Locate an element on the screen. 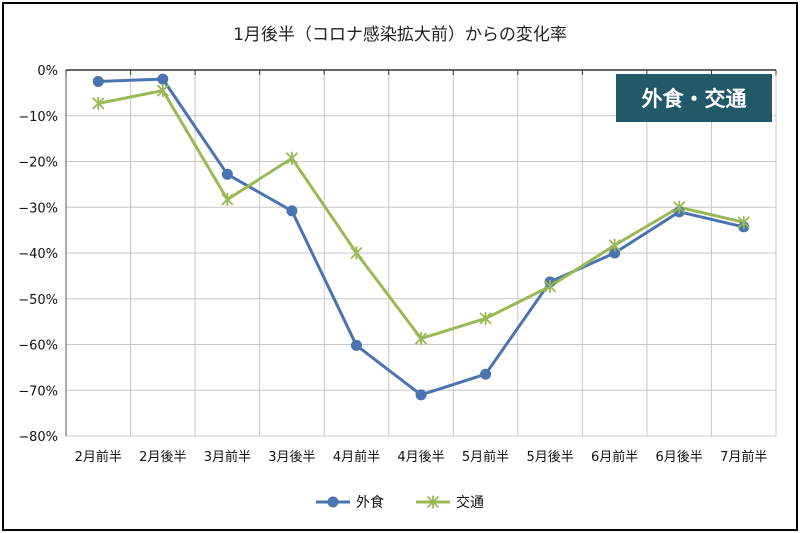 Image resolution: width=800 pixels, height=533 pixels. x-tick-label: 4月後半 is located at coordinates (420, 457).